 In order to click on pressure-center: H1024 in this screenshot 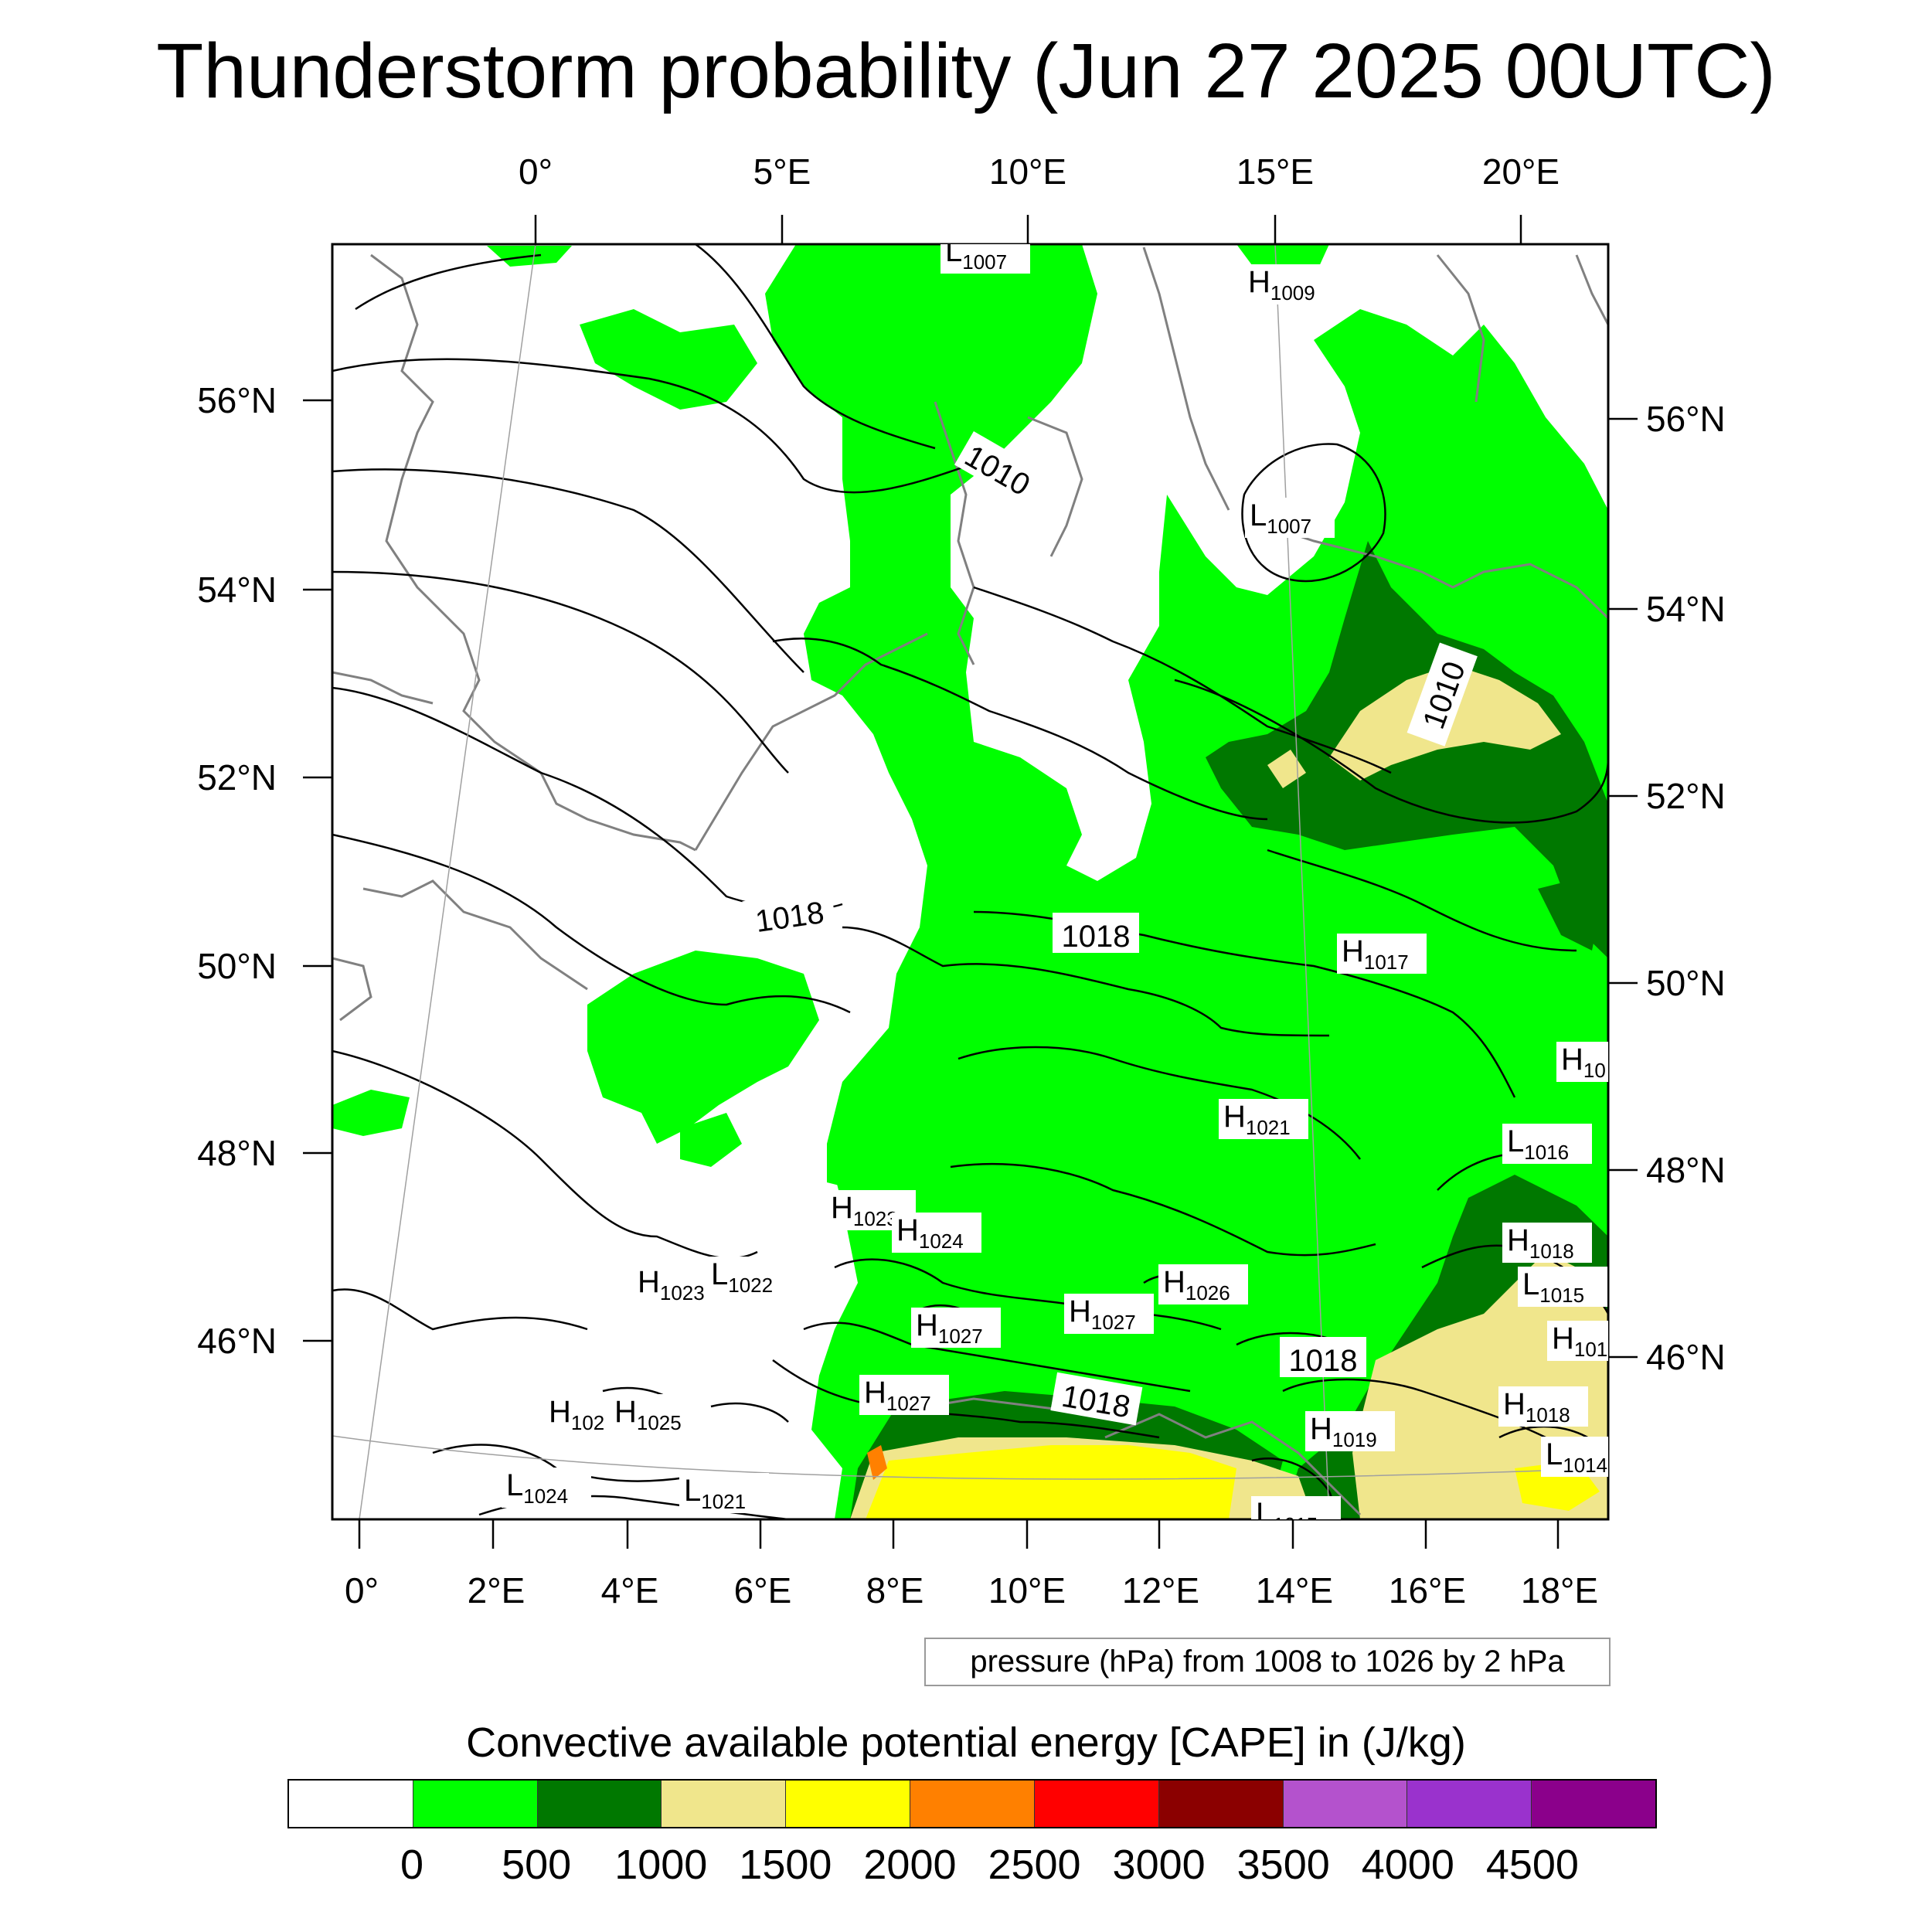, I will do `click(936, 1233)`.